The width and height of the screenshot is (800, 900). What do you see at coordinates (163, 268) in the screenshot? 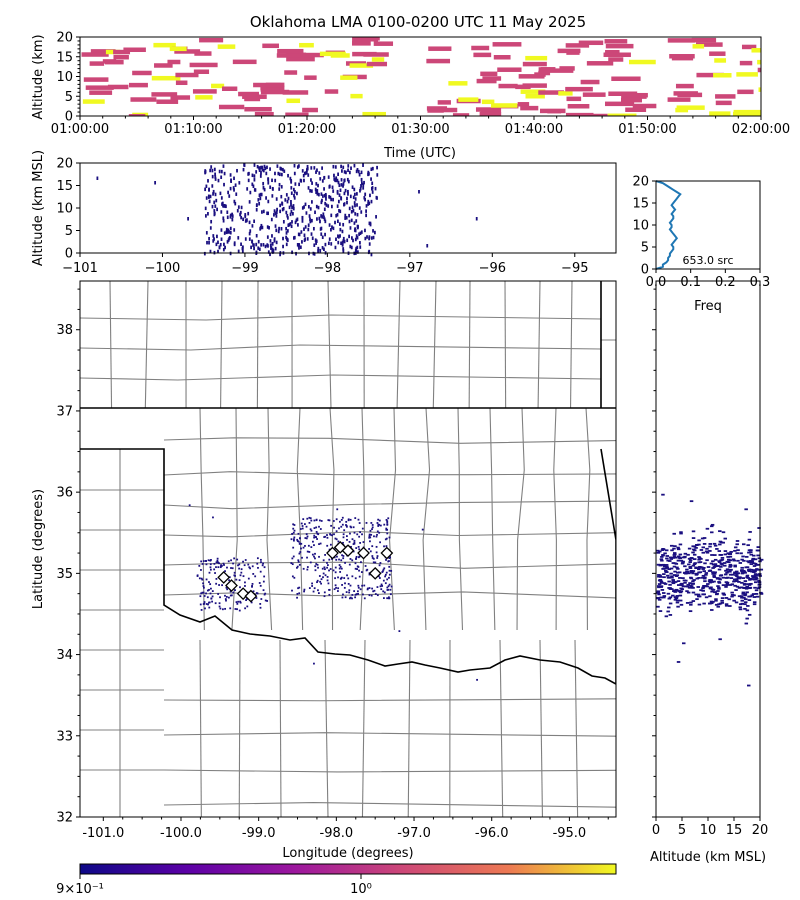
I see `x-tick-label: −100` at bounding box center [163, 268].